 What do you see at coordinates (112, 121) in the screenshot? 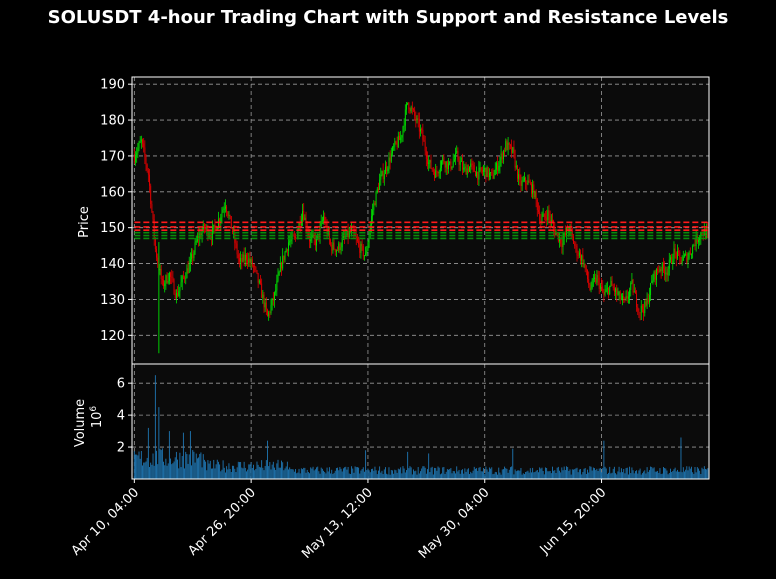
I see `price-tick-label: 180` at bounding box center [112, 121].